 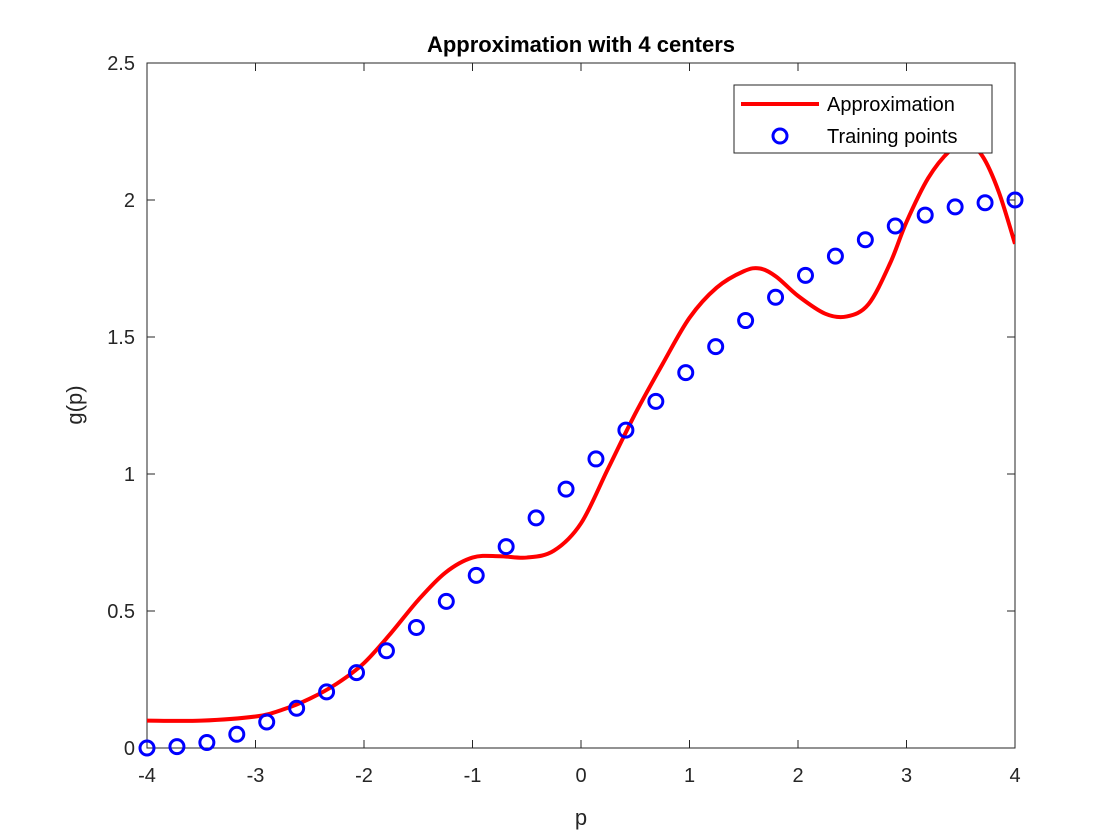 I want to click on legend-approximation-label: Approximation, so click(x=891, y=105).